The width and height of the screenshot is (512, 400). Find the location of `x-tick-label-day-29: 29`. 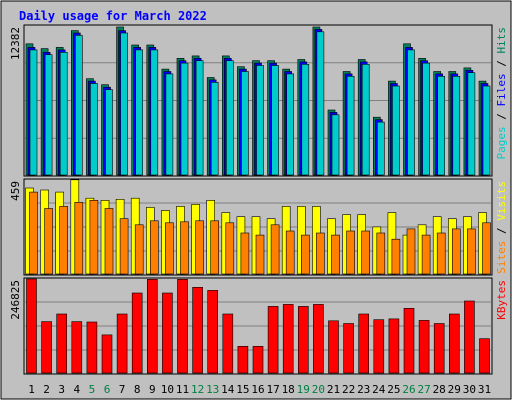

x-tick-label-day-29: 29 is located at coordinates (454, 389).